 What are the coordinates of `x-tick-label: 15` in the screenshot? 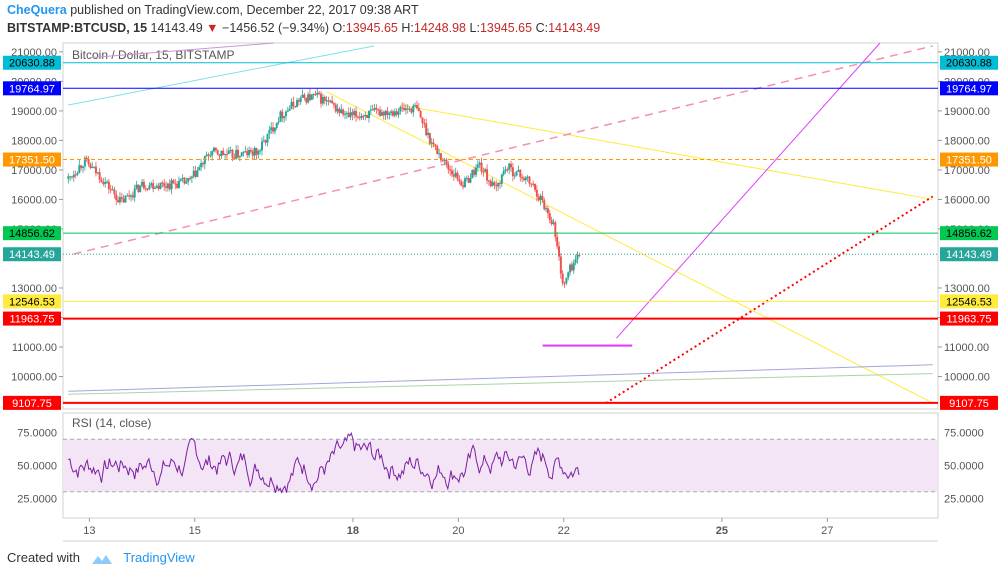 It's located at (195, 531).